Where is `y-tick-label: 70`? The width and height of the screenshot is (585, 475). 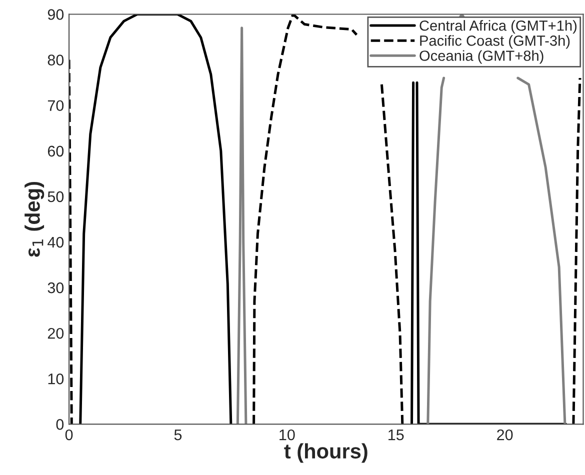
y-tick-label: 70 is located at coordinates (56, 106).